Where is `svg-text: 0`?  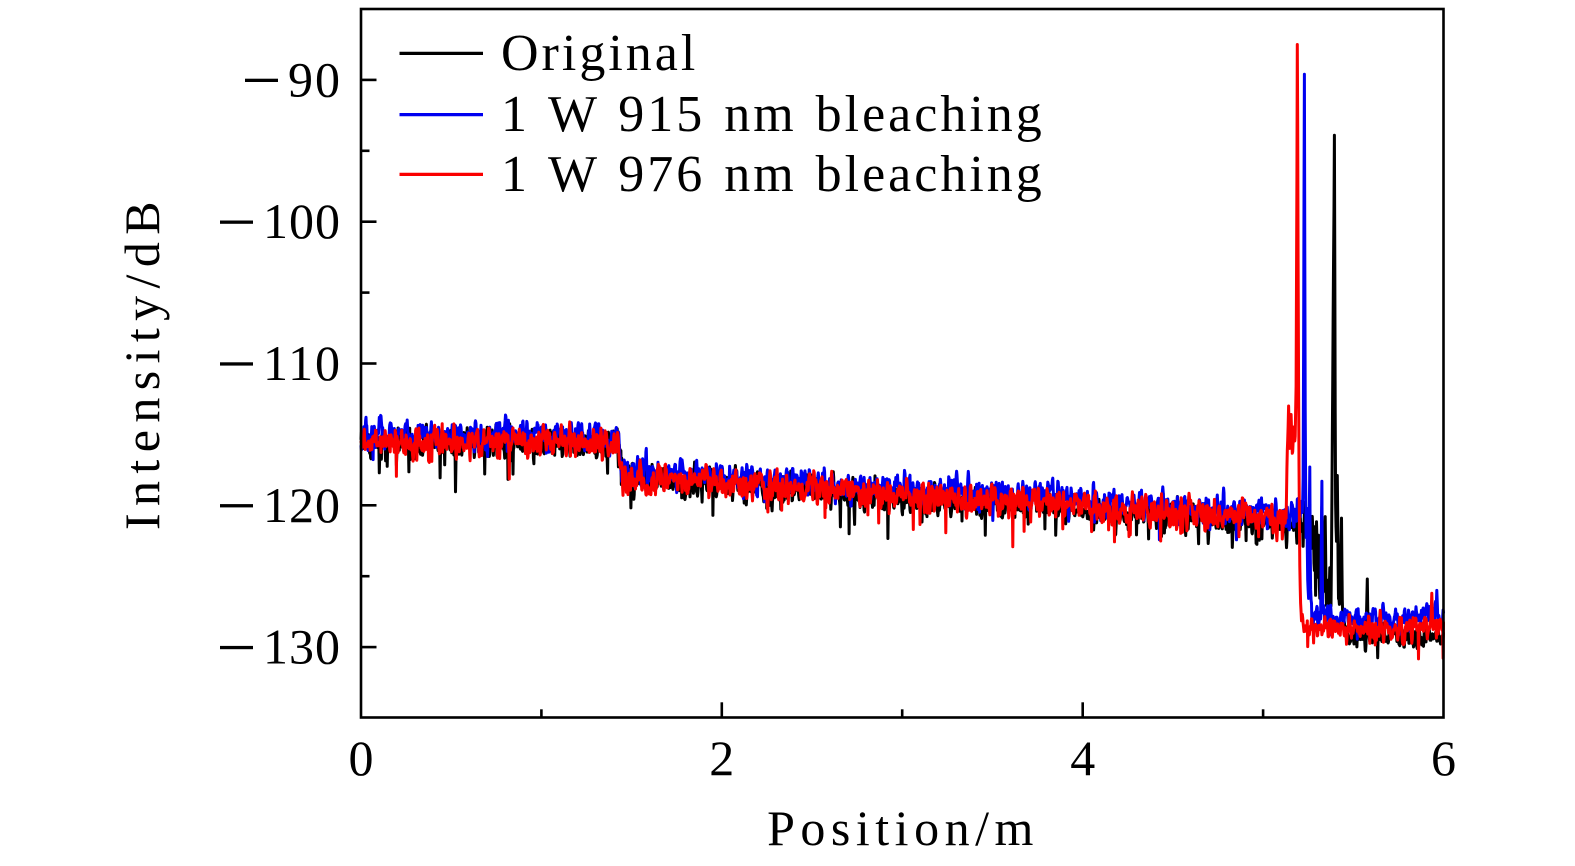
svg-text: 0 is located at coordinates (361, 758).